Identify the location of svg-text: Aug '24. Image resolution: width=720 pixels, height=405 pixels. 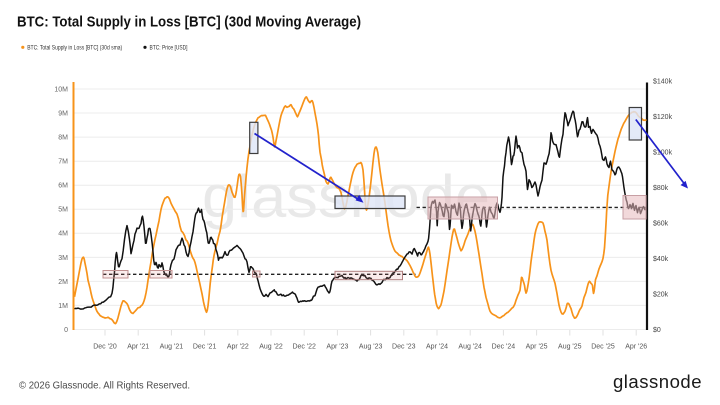
(470, 347).